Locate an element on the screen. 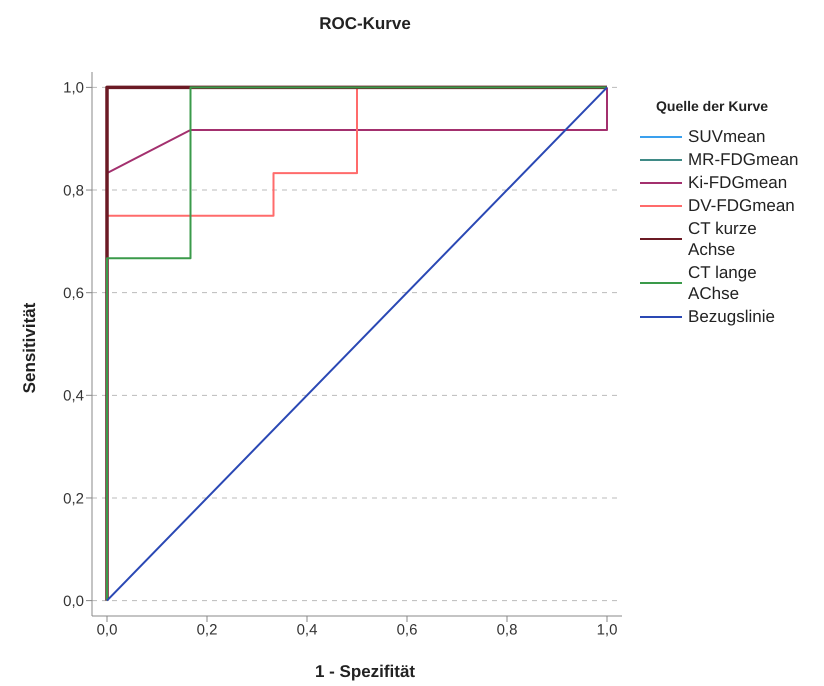  y-axis-title: Sensitivität is located at coordinates (30, 348).